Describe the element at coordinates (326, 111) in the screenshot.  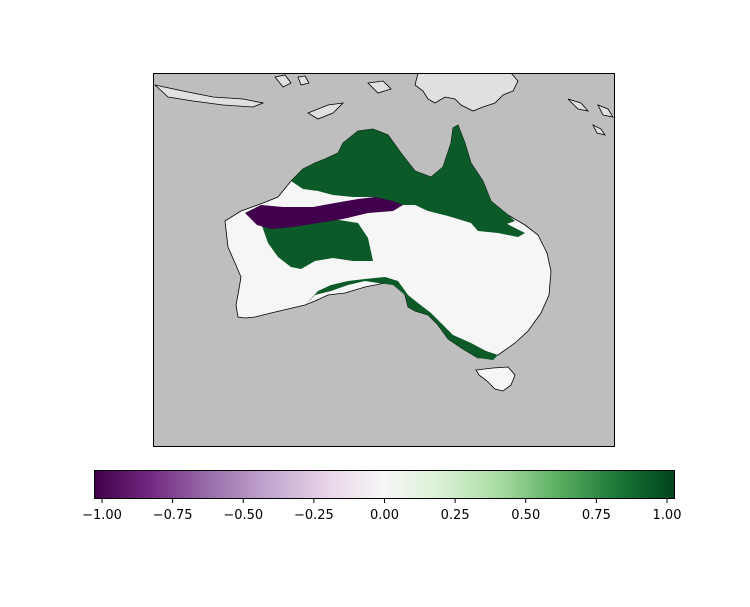
I see `timor-island` at that location.